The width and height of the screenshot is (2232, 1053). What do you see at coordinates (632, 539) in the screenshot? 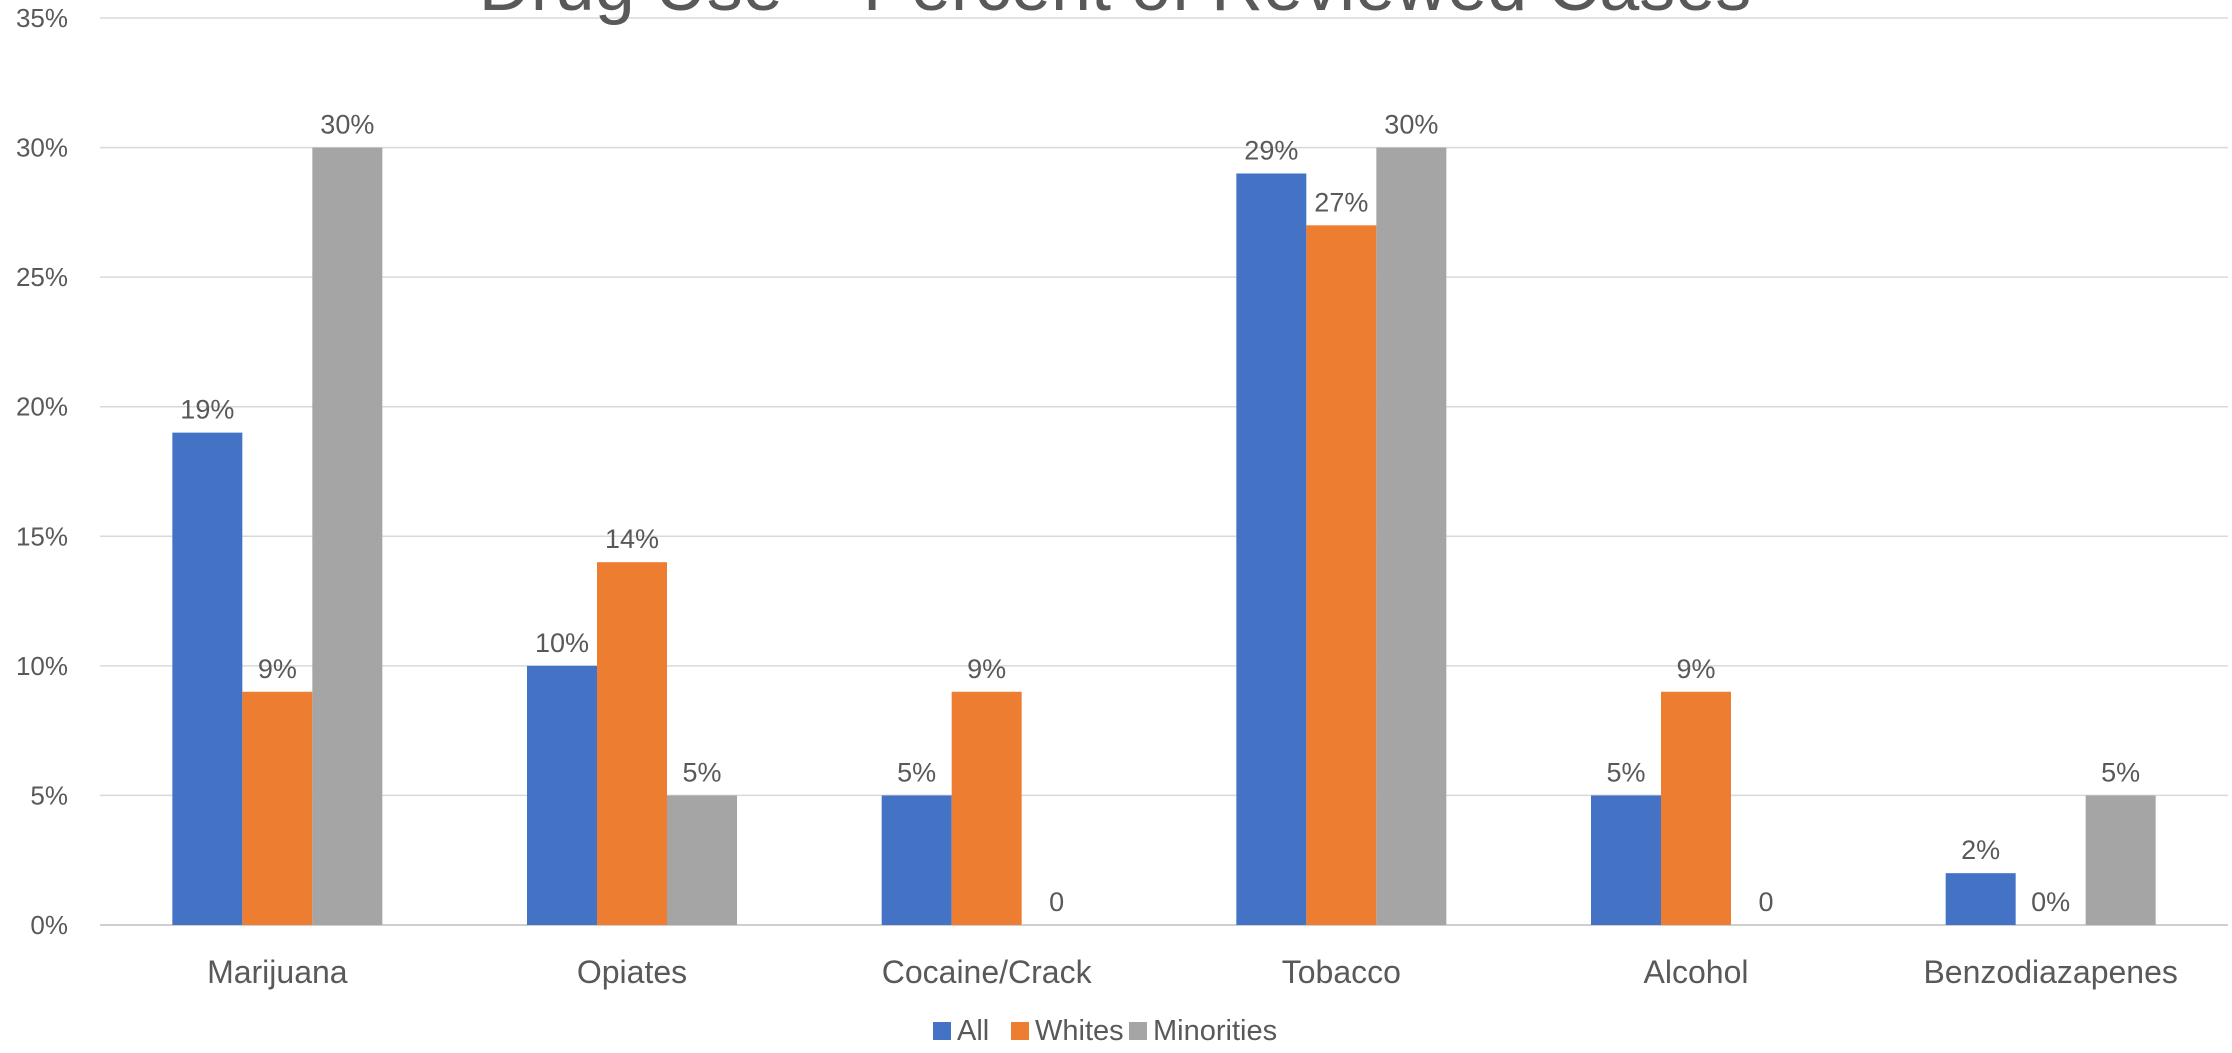
I see `data-label: 14%` at bounding box center [632, 539].